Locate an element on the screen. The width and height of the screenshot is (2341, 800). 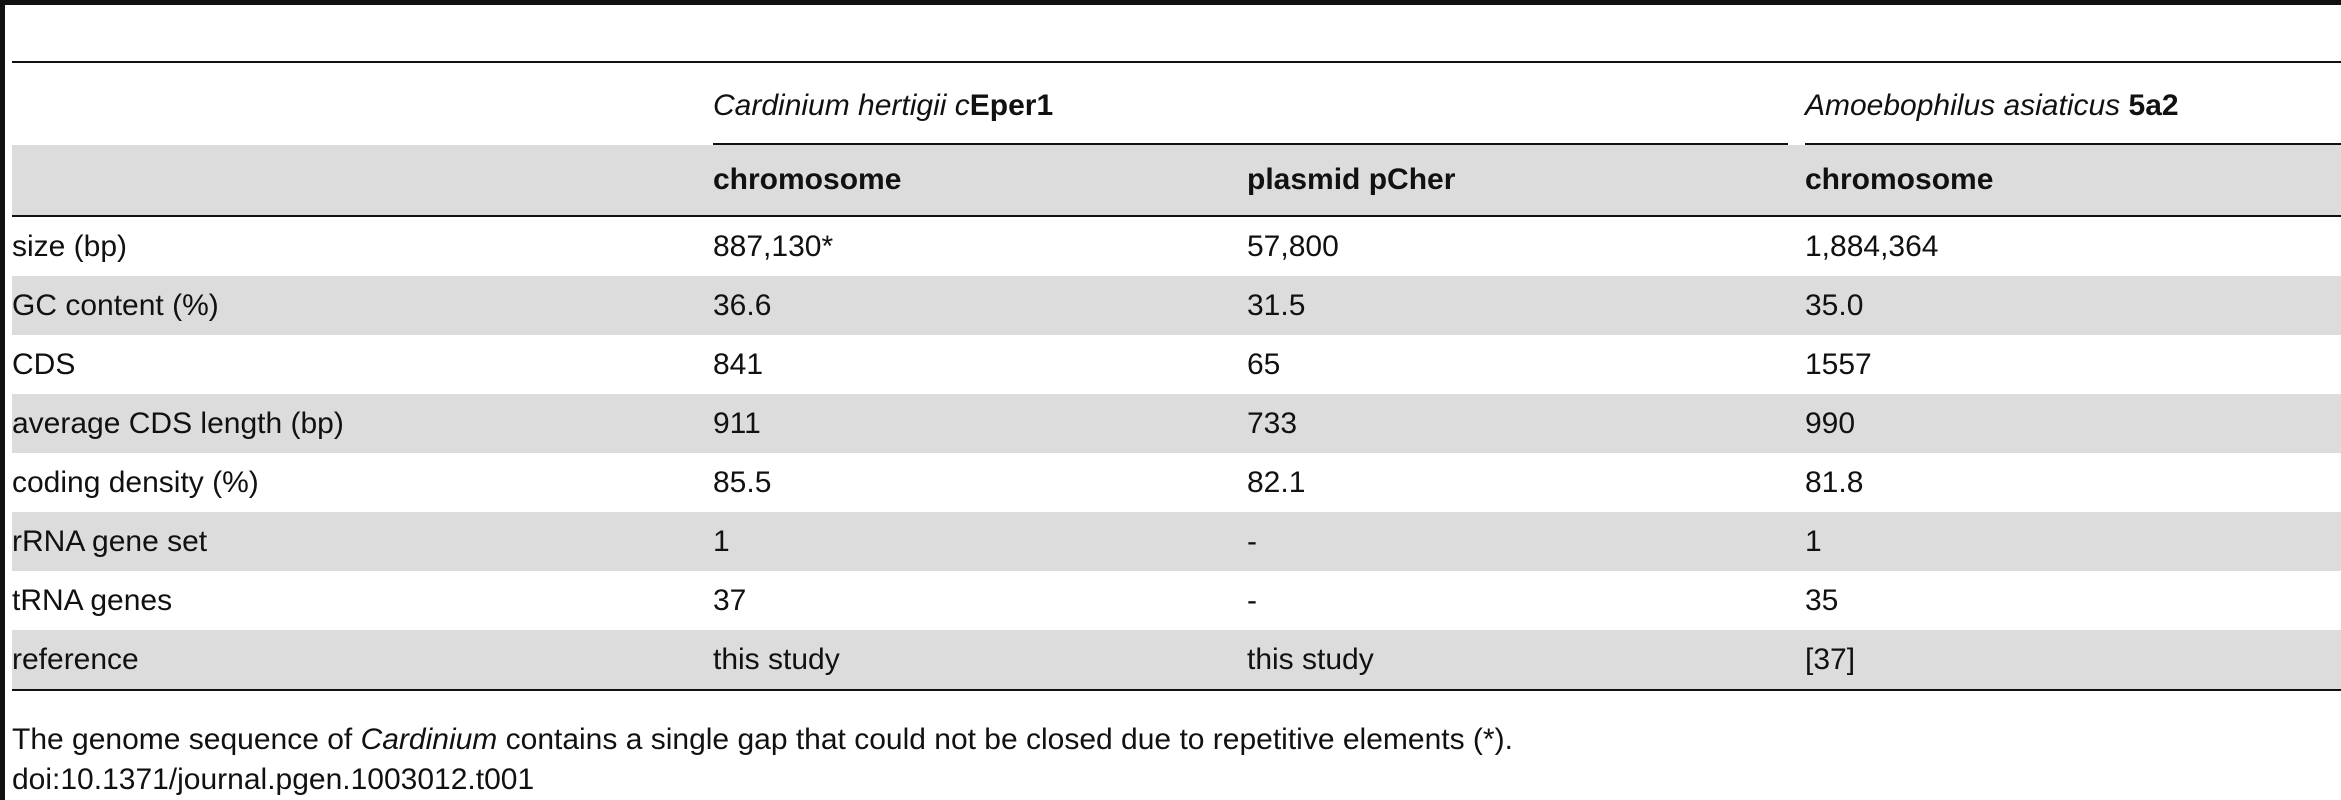
header-bottom-rule is located at coordinates (1176, 216).